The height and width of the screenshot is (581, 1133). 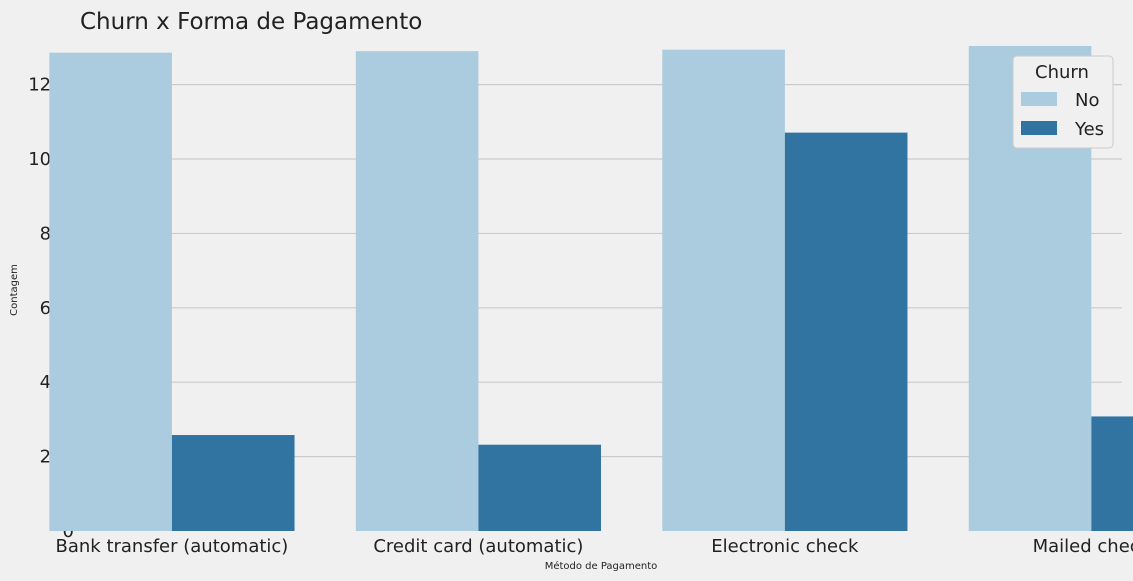 What do you see at coordinates (1039, 99) in the screenshot?
I see `legend-swatch-no` at bounding box center [1039, 99].